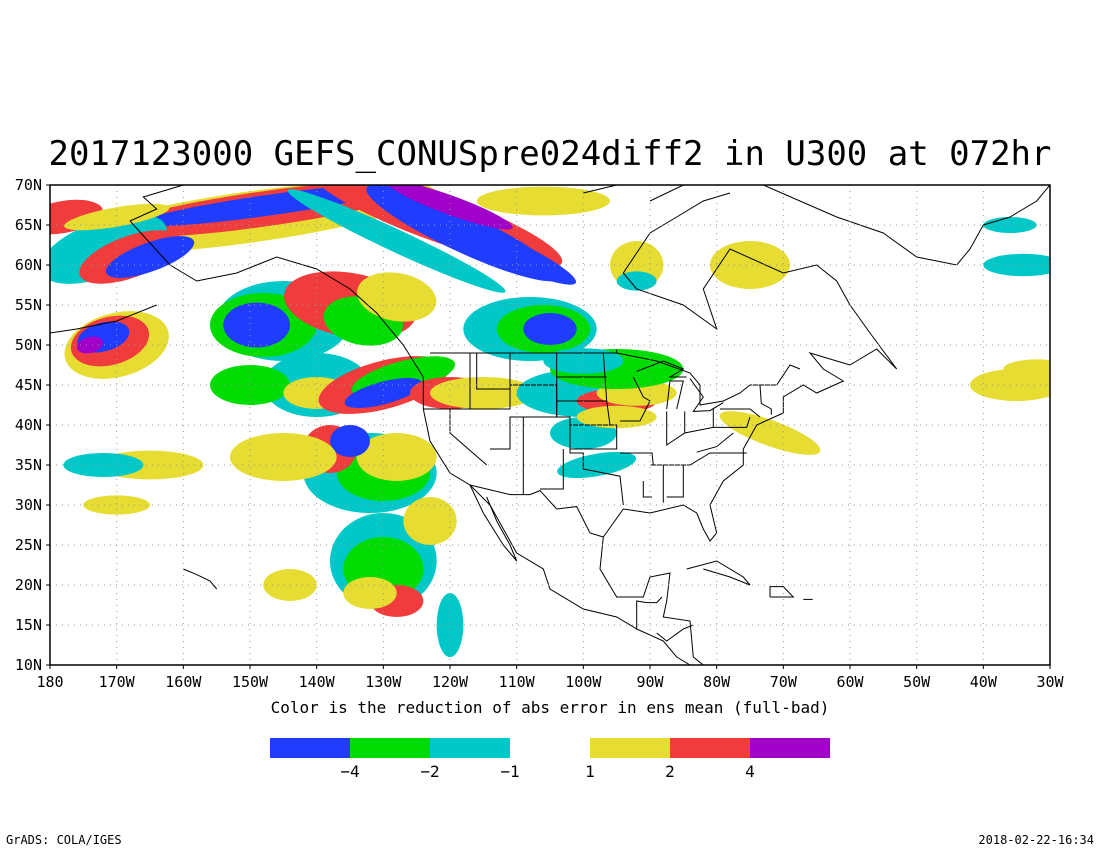  What do you see at coordinates (28, 185) in the screenshot?
I see `lat-tick-label: 70N` at bounding box center [28, 185].